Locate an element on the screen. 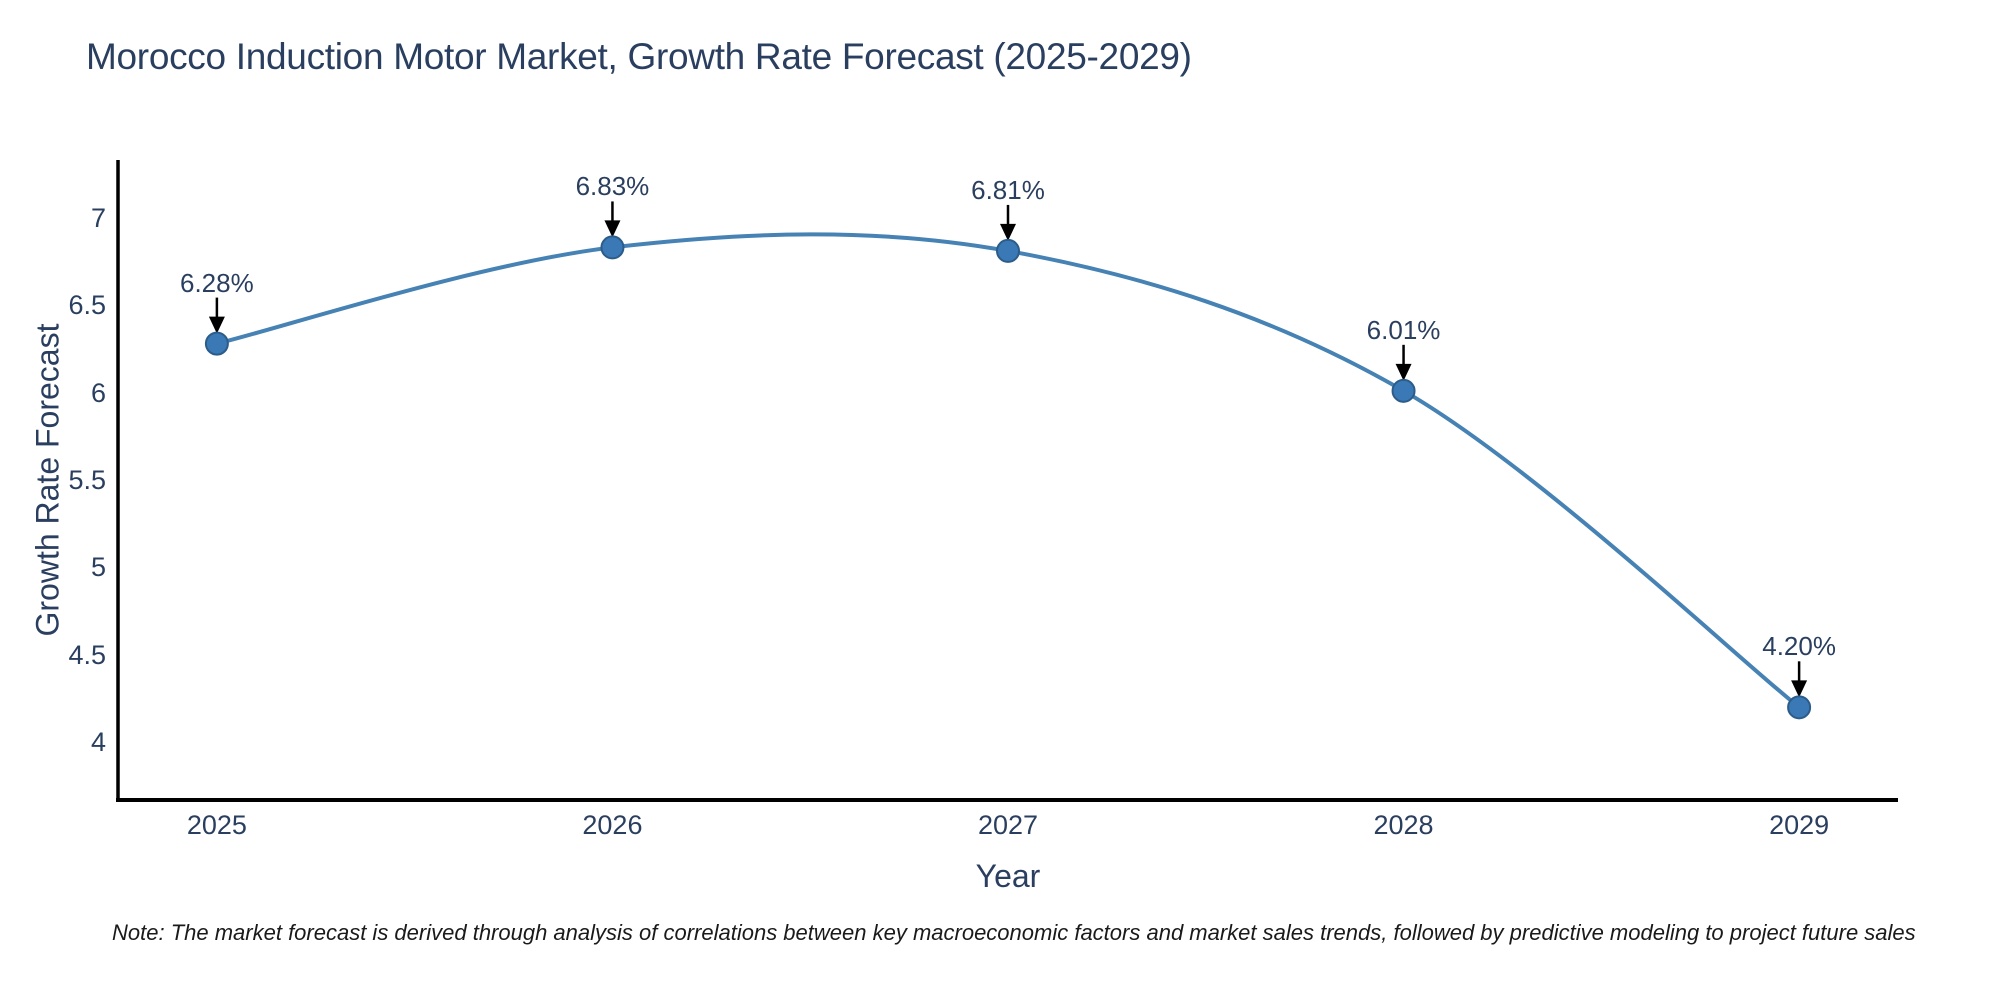  x-axis-label: Year is located at coordinates (1008, 876).